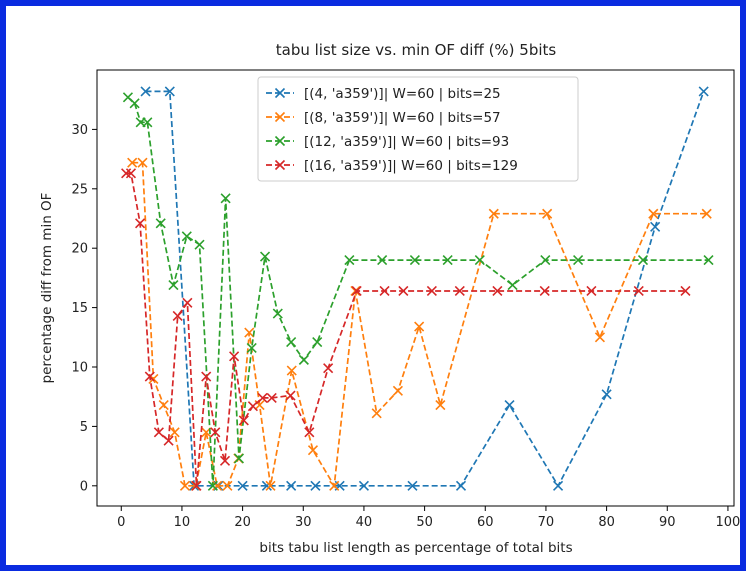 Image resolution: width=746 pixels, height=577 pixels. I want to click on y-tick-label: 15, so click(79, 308).